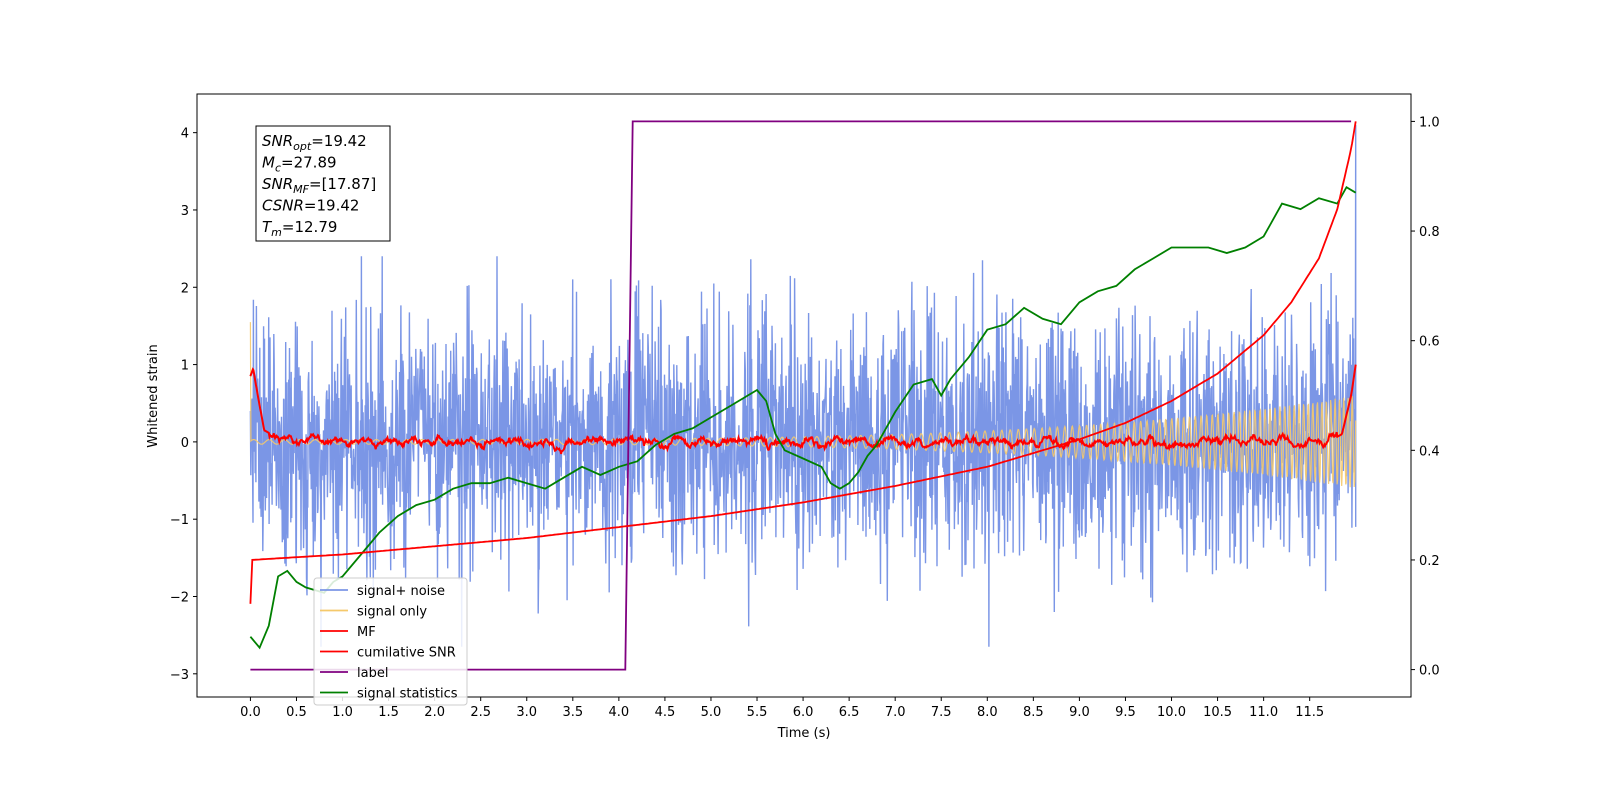  Describe the element at coordinates (185, 443) in the screenshot. I see `y-left-tick-label: 0` at that location.